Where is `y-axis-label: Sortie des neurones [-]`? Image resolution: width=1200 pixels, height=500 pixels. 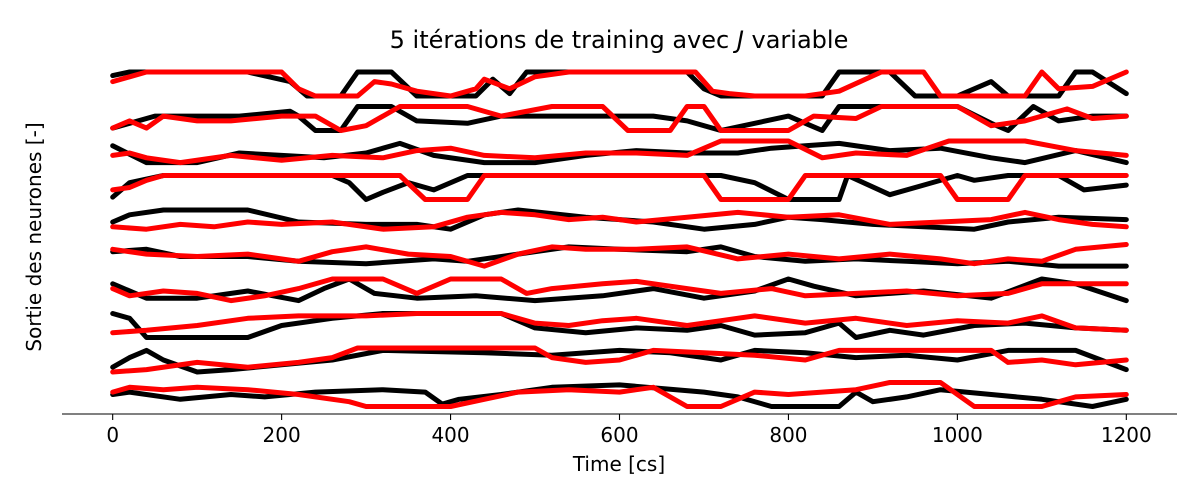
y-axis-label: Sortie des neurones [-] is located at coordinates (34, 236).